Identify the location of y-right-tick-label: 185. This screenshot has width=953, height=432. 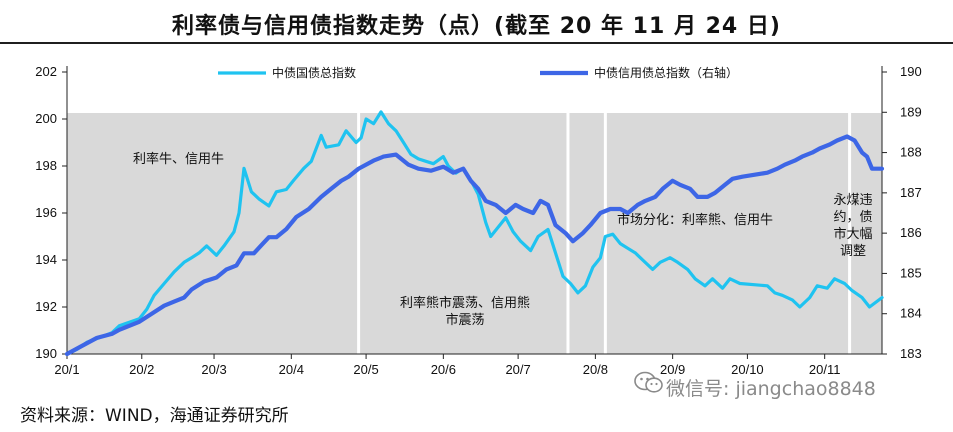
(911, 272).